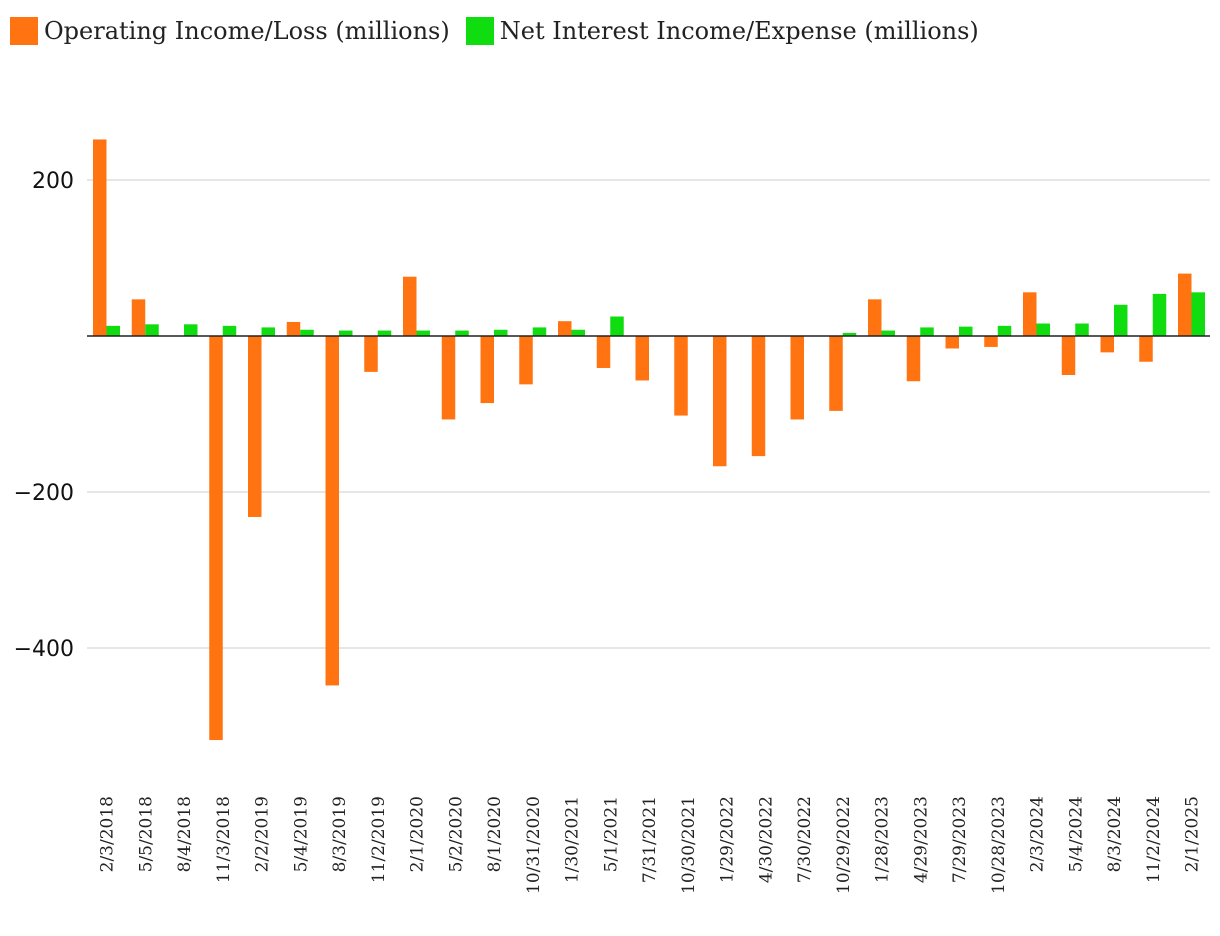  Describe the element at coordinates (960, 839) in the screenshot. I see `x-tick-label: 7/29/2023` at that location.